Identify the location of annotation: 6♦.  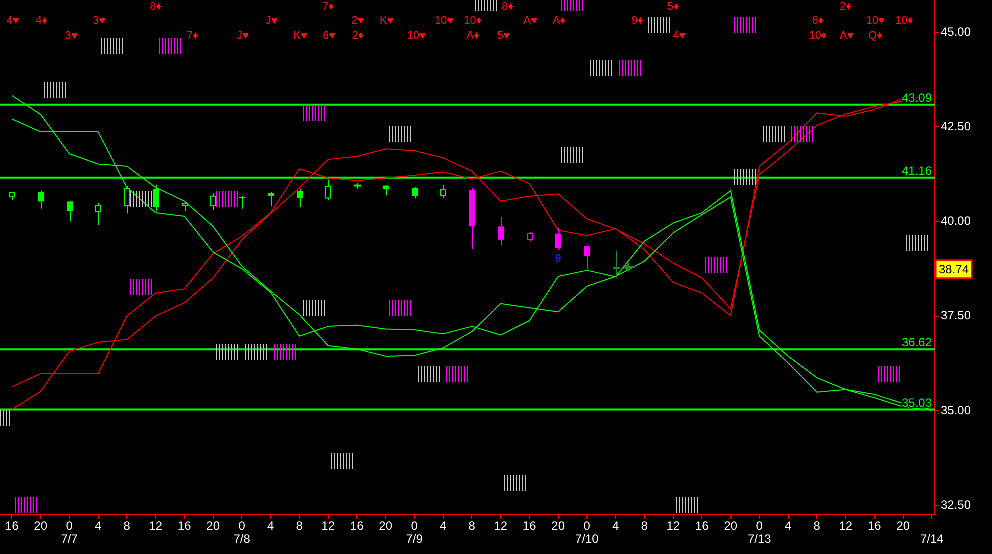
(818, 21).